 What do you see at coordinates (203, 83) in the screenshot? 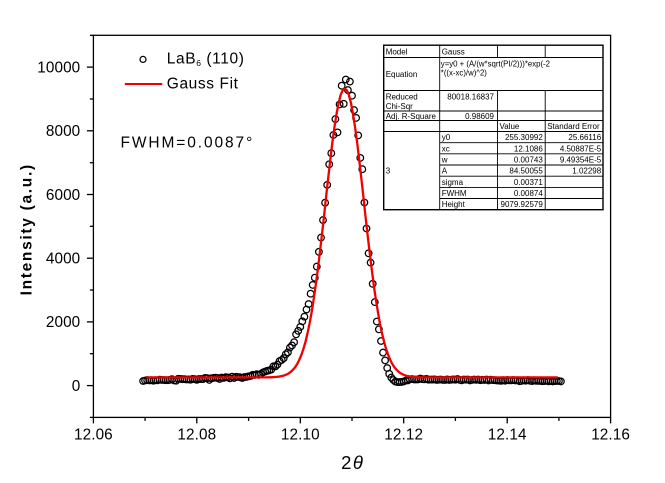
I see `svg-text: Gauss Fit` at bounding box center [203, 83].